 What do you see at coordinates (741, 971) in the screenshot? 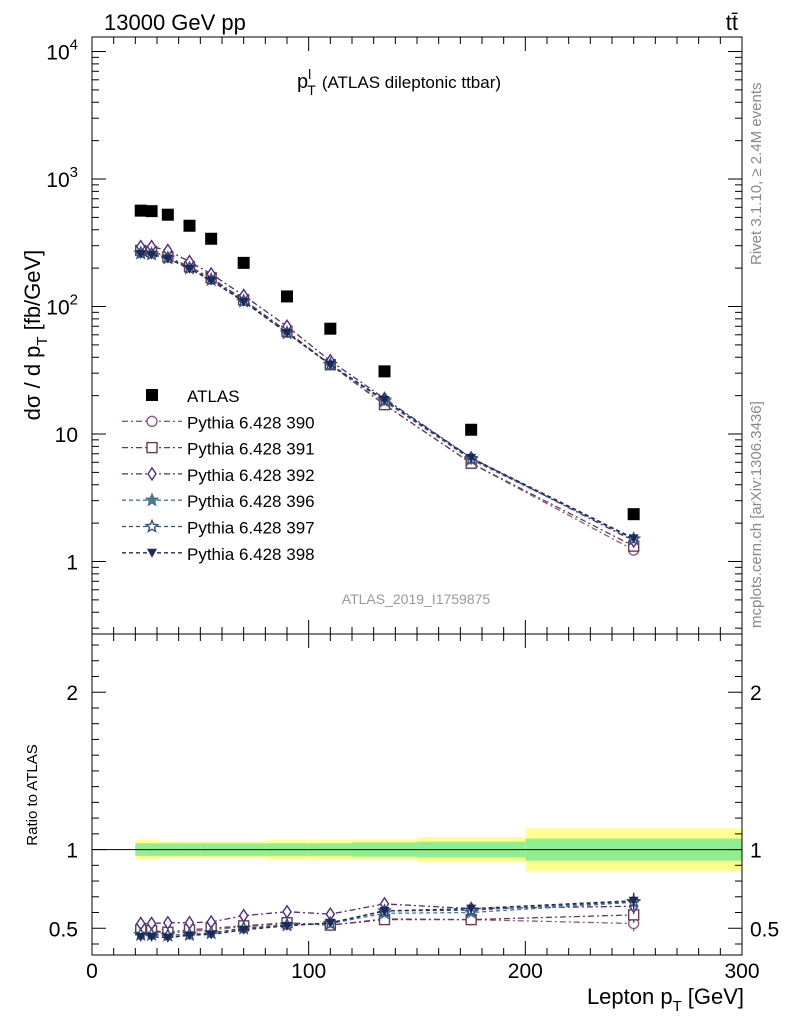
I see `x-tick-label: 300` at bounding box center [741, 971].